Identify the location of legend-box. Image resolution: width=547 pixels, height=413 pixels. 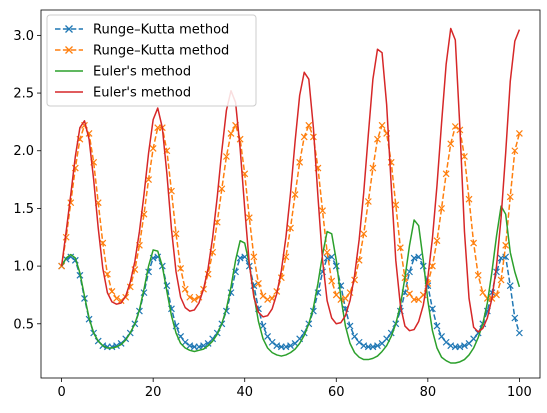
(151, 60).